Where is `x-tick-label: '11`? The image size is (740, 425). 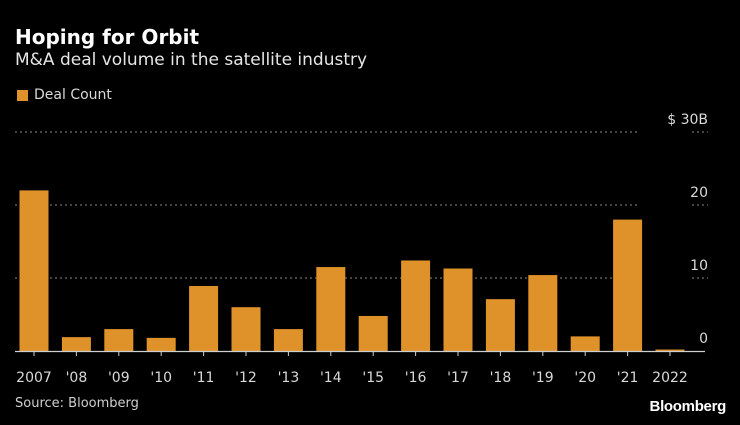 x-tick-label: '11 is located at coordinates (204, 378).